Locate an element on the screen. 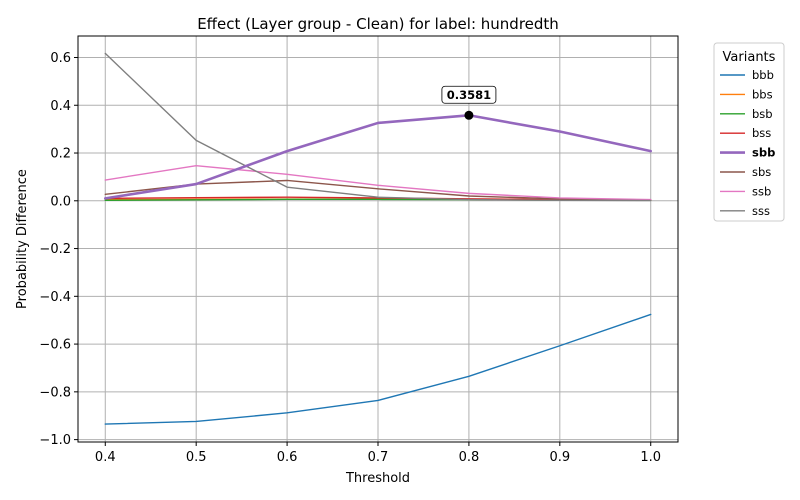 The height and width of the screenshot is (500, 800). legend-label-sbs: sbs is located at coordinates (761, 172).